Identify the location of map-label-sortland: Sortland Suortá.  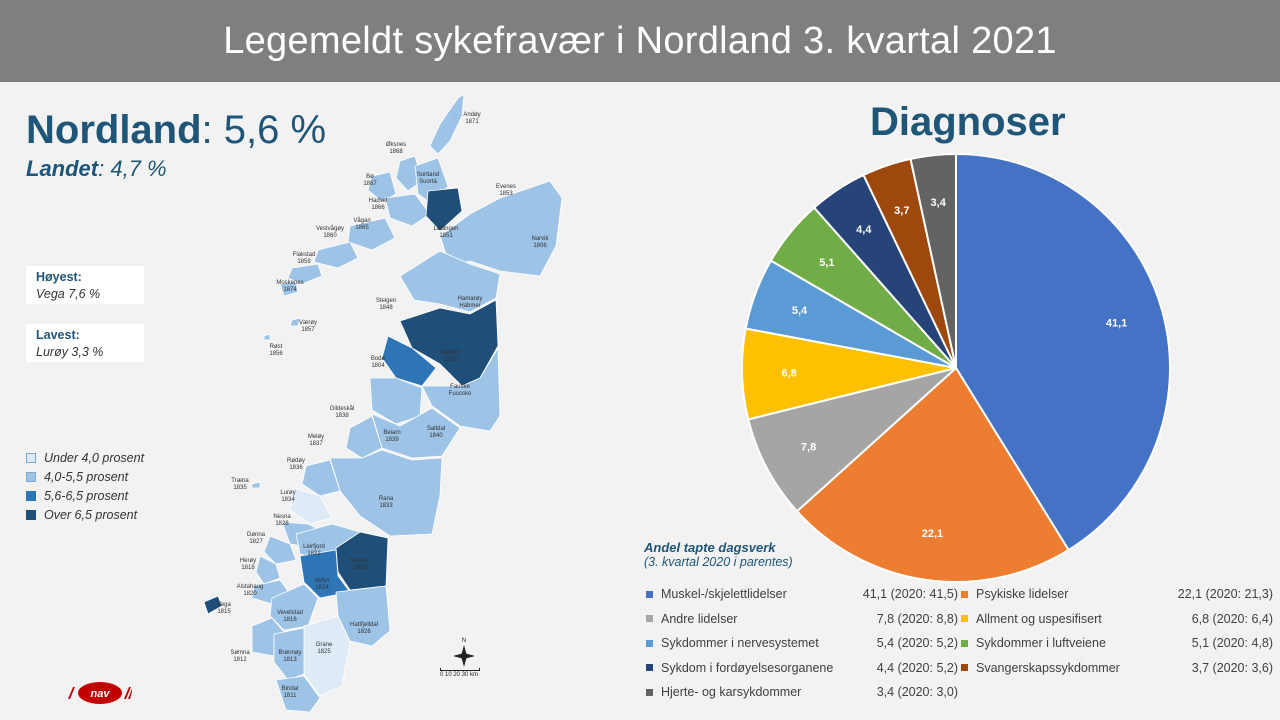
(428, 178).